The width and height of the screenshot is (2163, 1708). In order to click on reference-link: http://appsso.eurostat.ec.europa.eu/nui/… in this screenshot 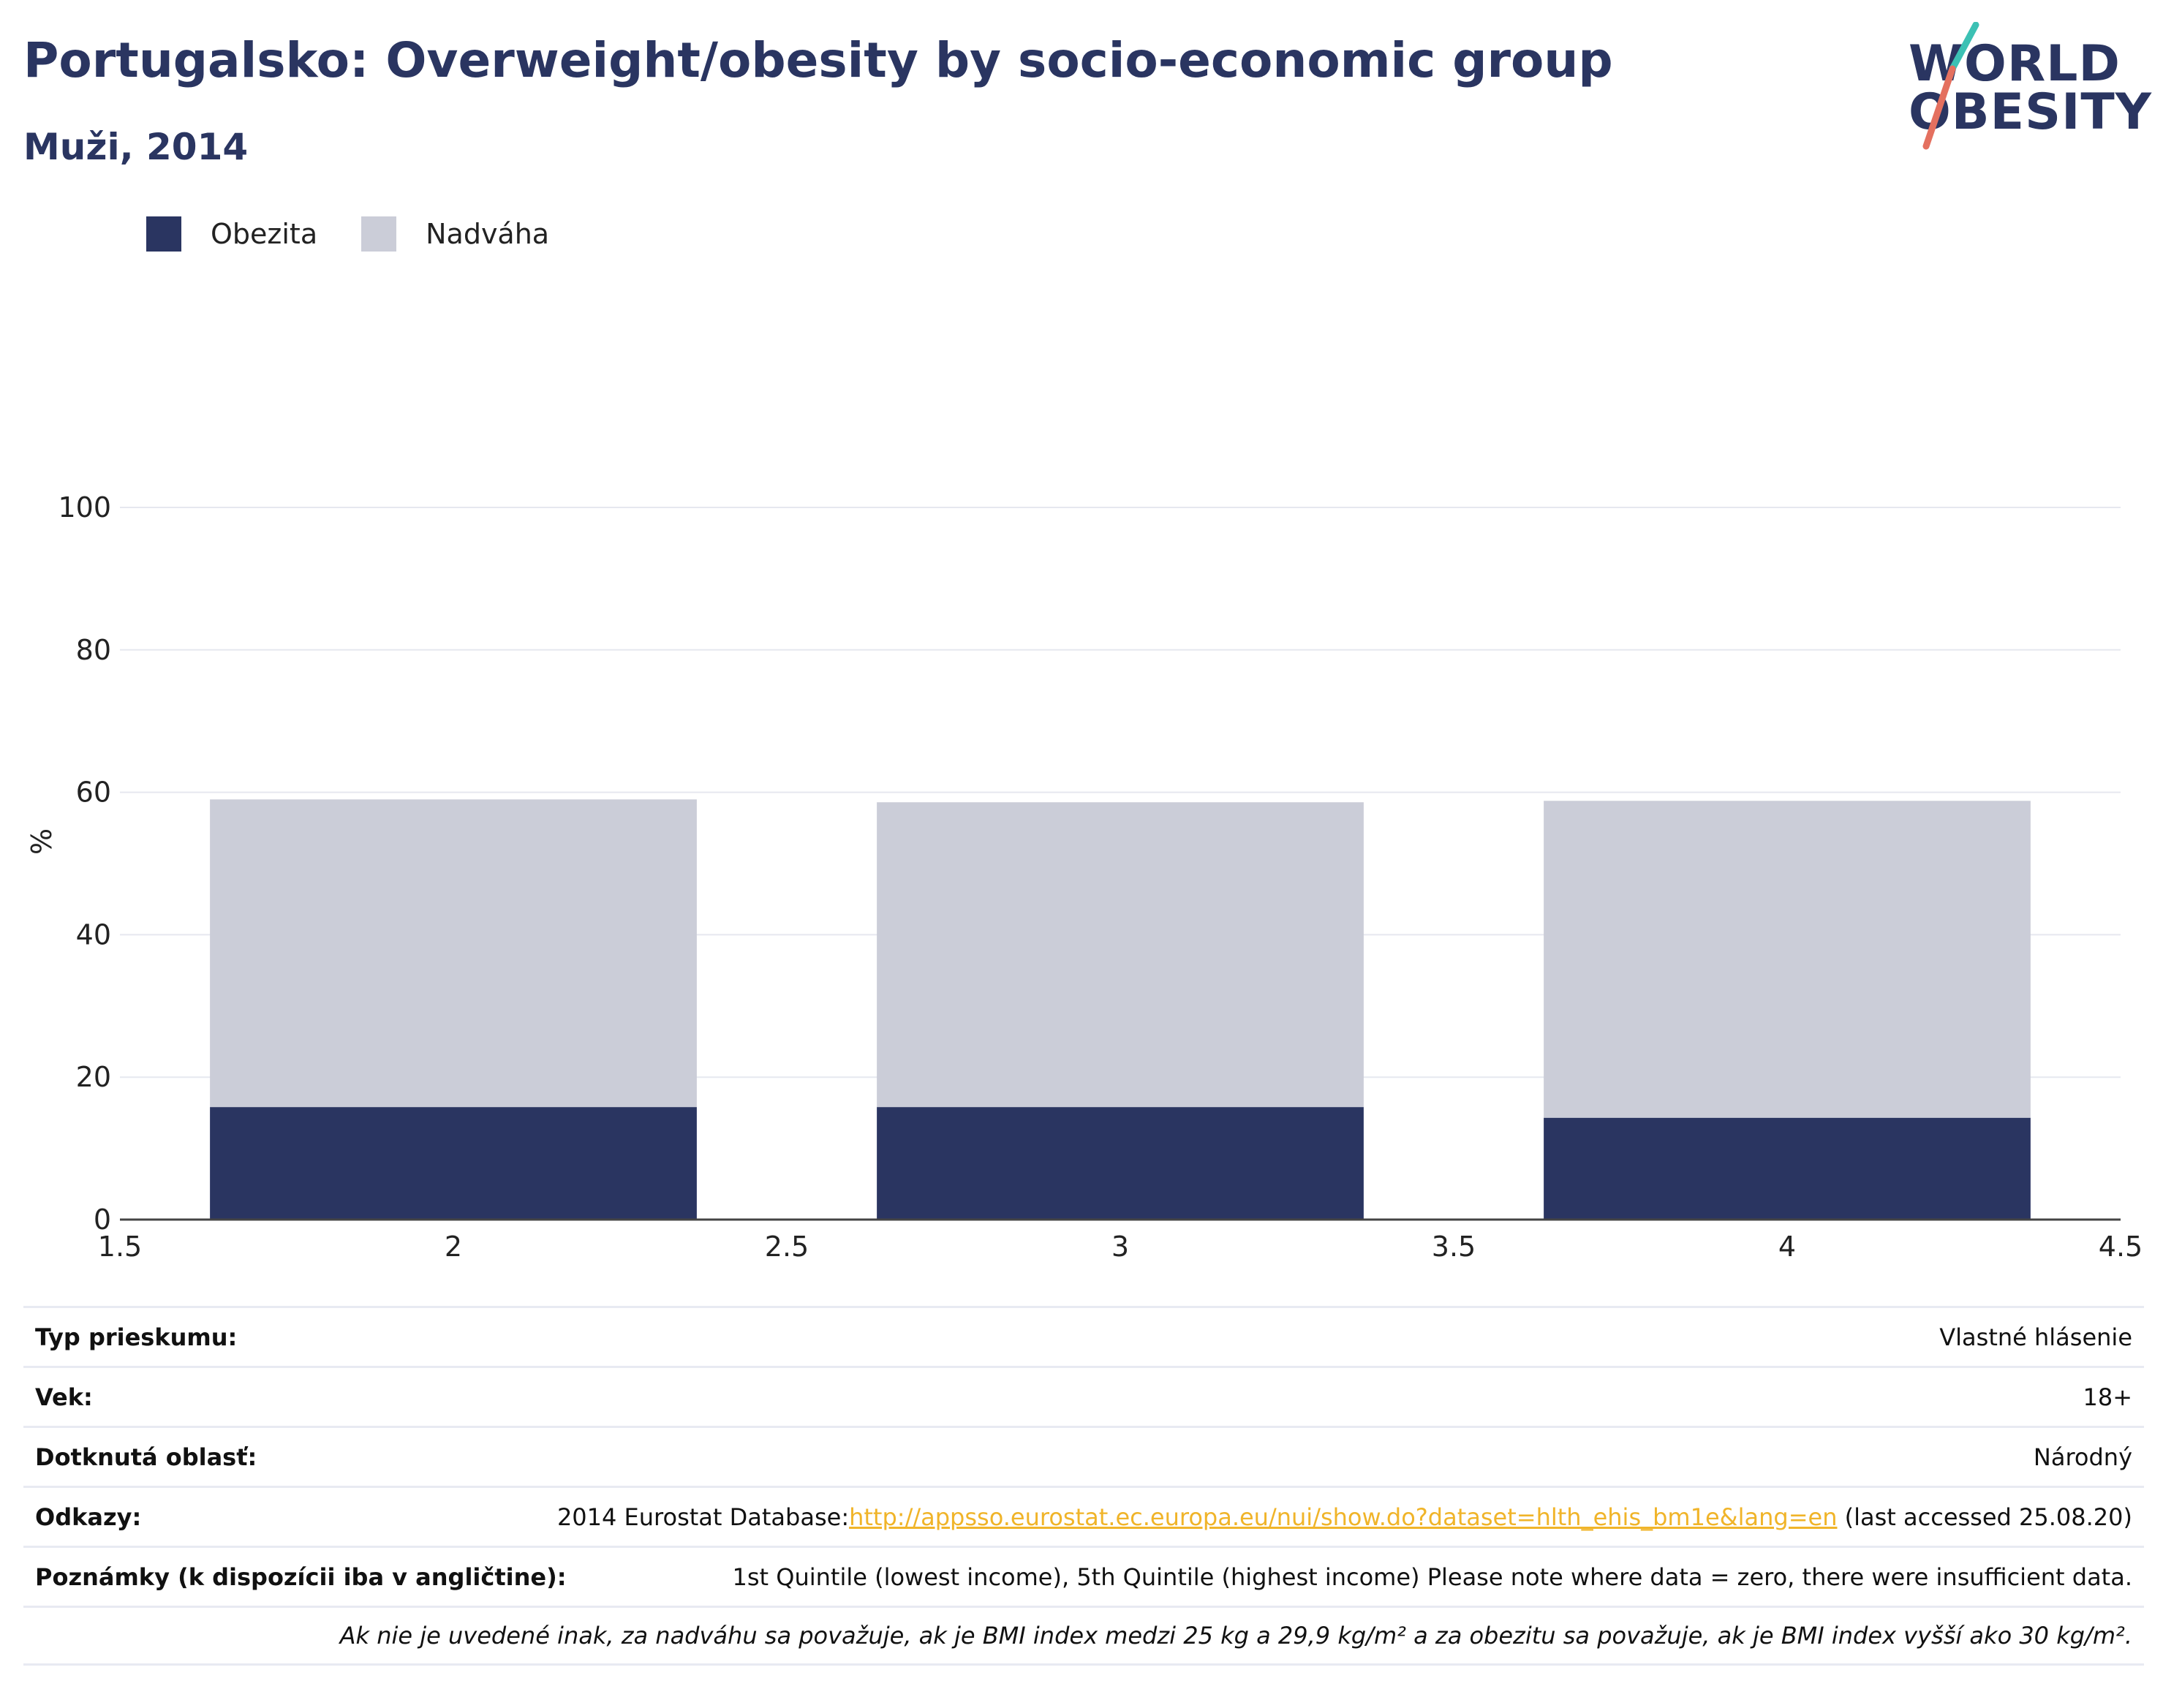, I will do `click(1344, 1517)`.